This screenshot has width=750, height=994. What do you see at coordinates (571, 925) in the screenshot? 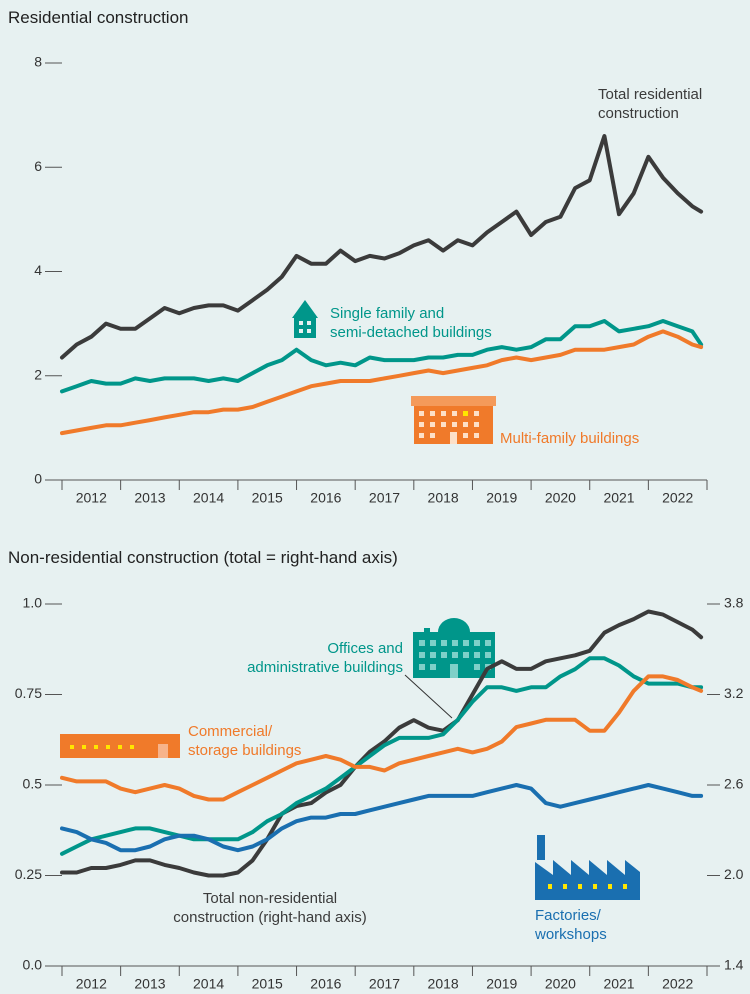
I see `series-label: Factories/ workshops` at bounding box center [571, 925].